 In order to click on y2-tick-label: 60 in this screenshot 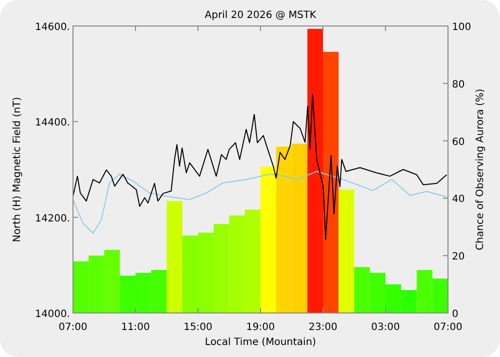, I will do `click(458, 142)`.